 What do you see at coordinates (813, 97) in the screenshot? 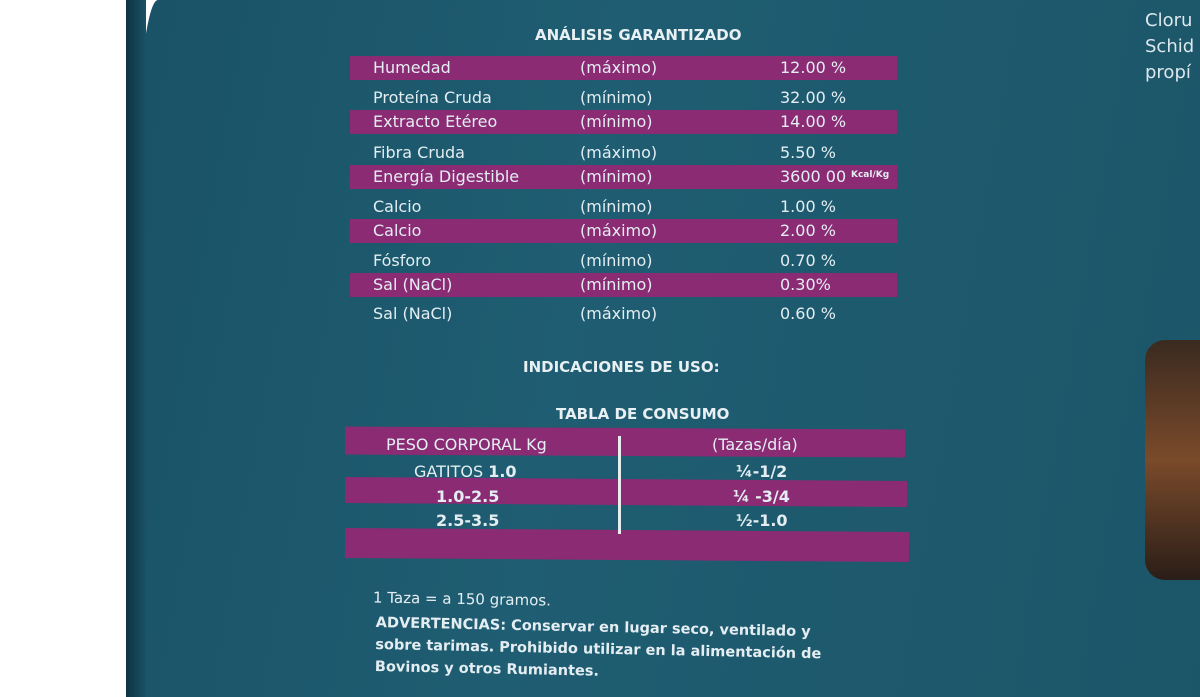
I see `analysis-value: 32.00 %` at bounding box center [813, 97].